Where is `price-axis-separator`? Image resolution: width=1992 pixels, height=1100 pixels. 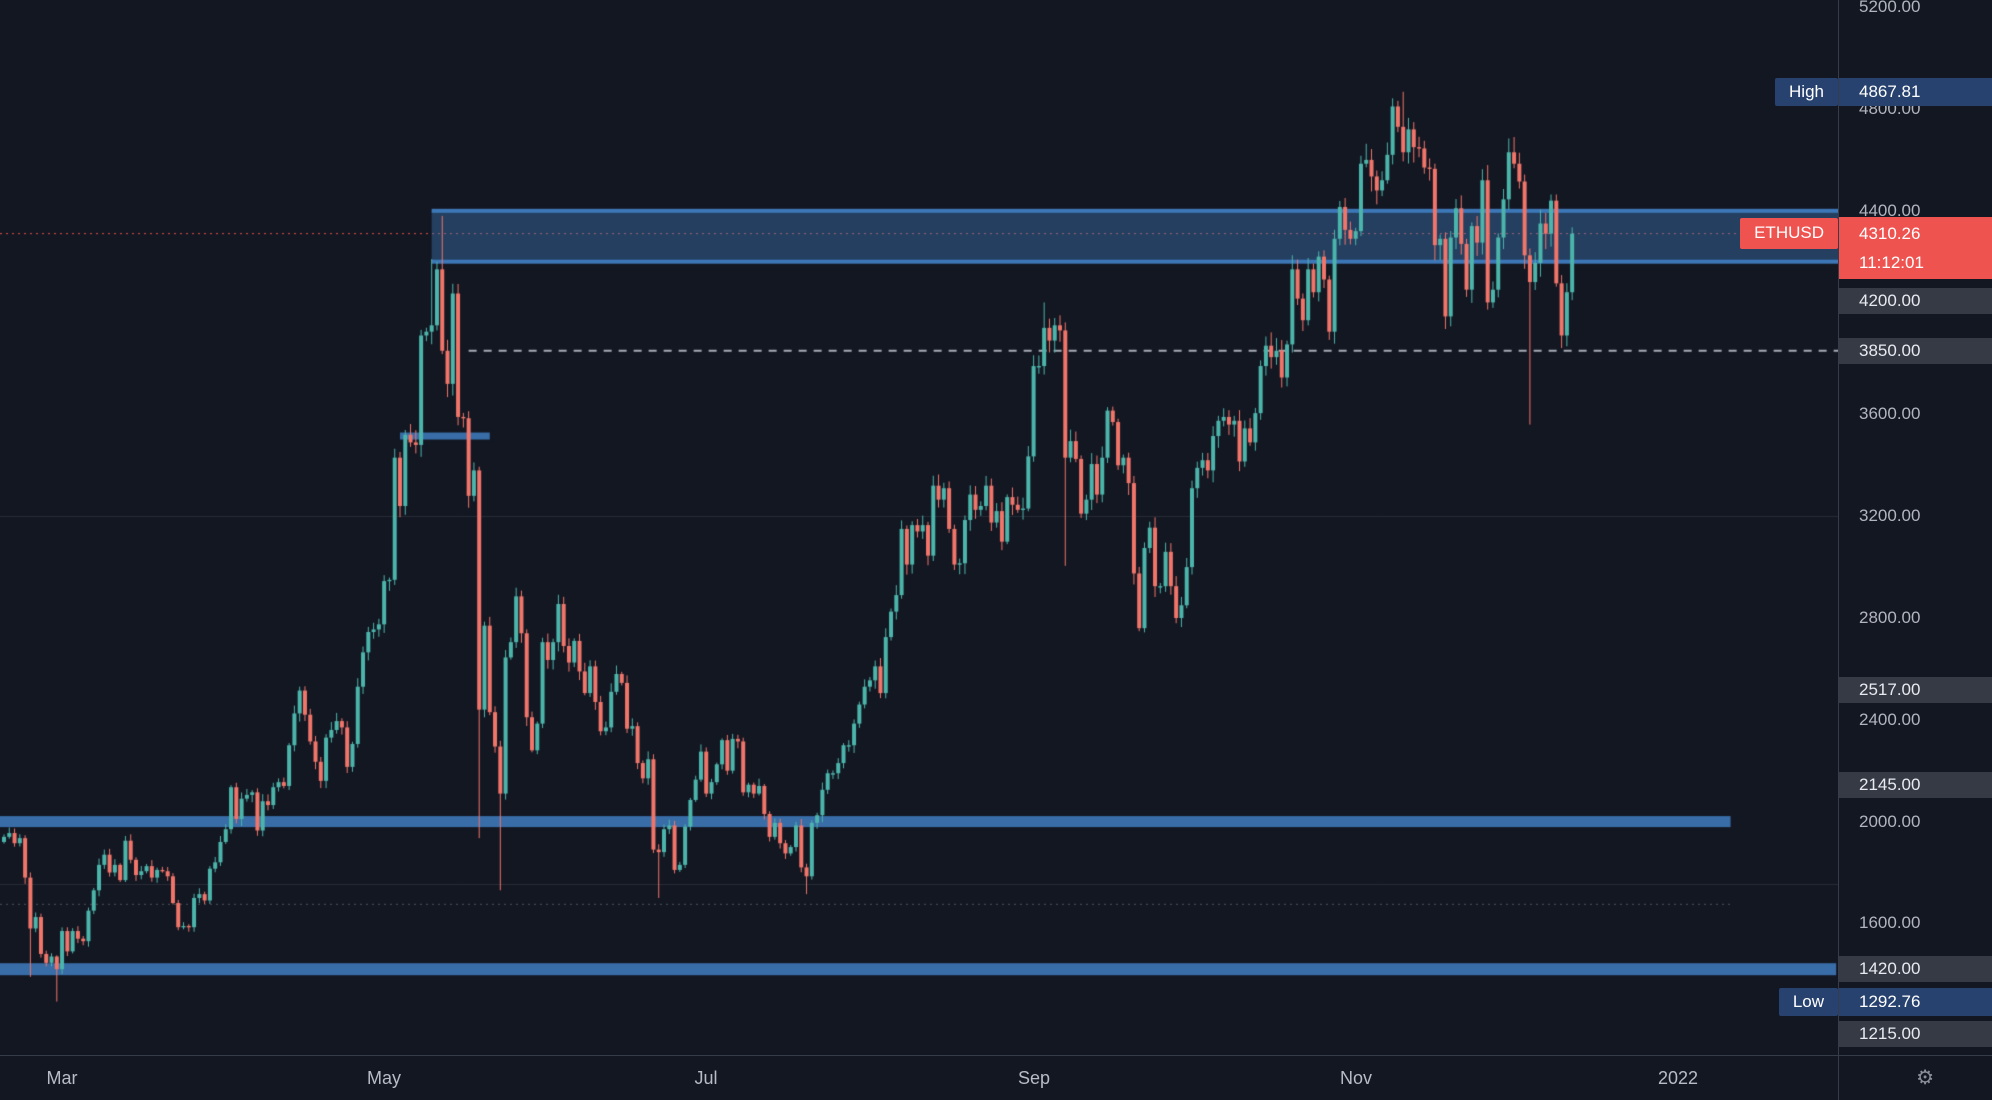
price-axis-separator is located at coordinates (1838, 550).